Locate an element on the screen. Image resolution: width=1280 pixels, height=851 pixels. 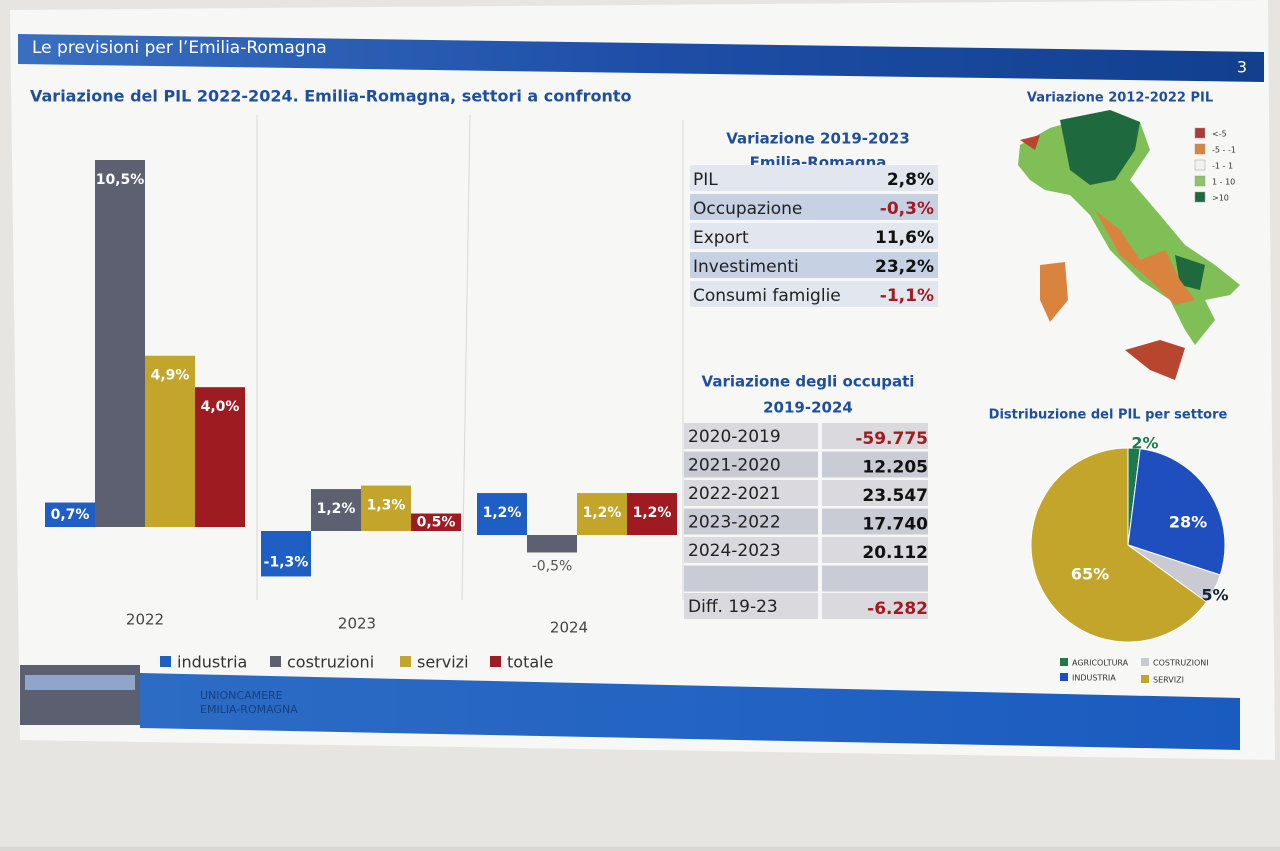
row-value: 23.547 is located at coordinates (895, 496).